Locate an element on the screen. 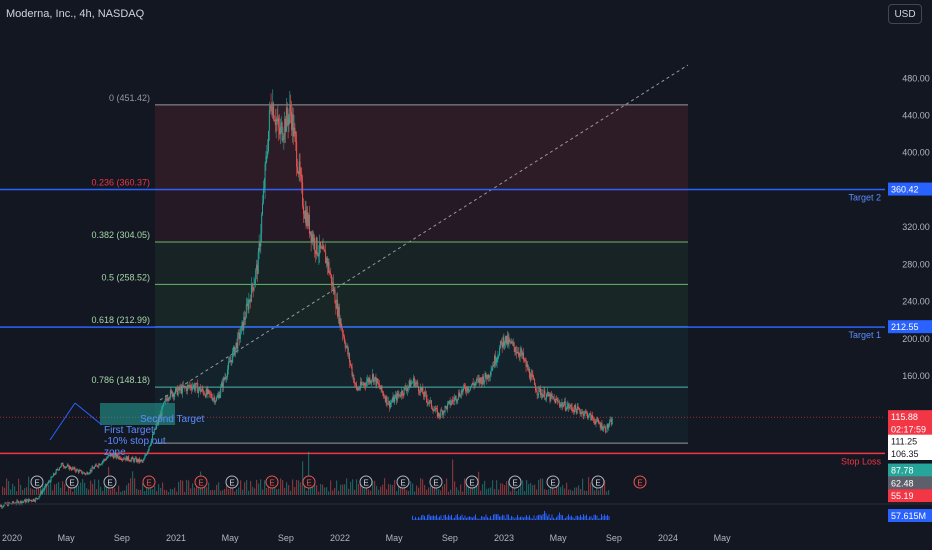 This screenshot has height=550, width=932. earnings-icon is located at coordinates (553, 482).